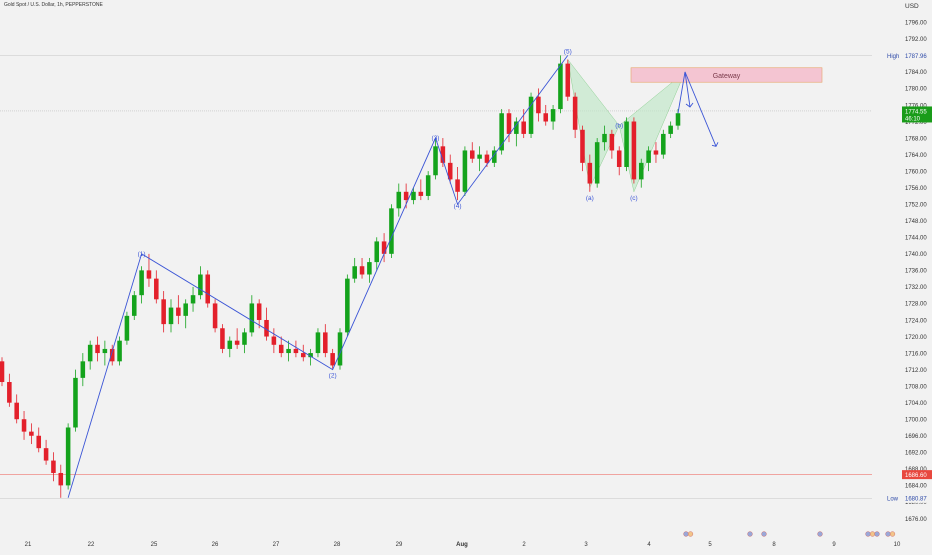 The height and width of the screenshot is (555, 932). Describe the element at coordinates (726, 75) in the screenshot. I see `gateway-zone` at that location.